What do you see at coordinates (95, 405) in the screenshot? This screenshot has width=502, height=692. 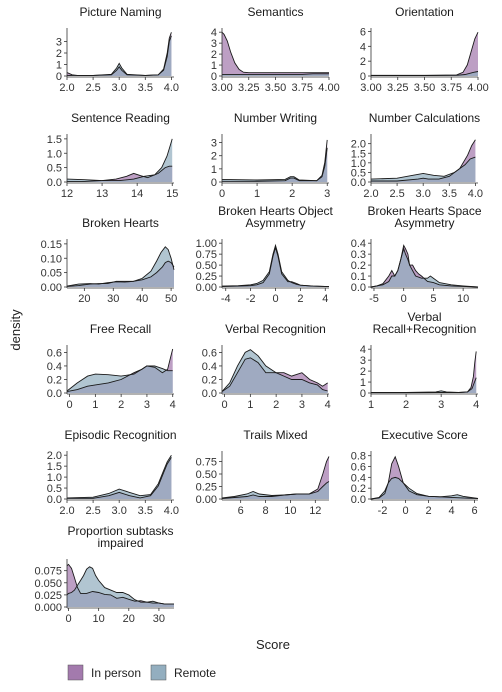 I see `x-tick-label: 1` at bounding box center [95, 405].